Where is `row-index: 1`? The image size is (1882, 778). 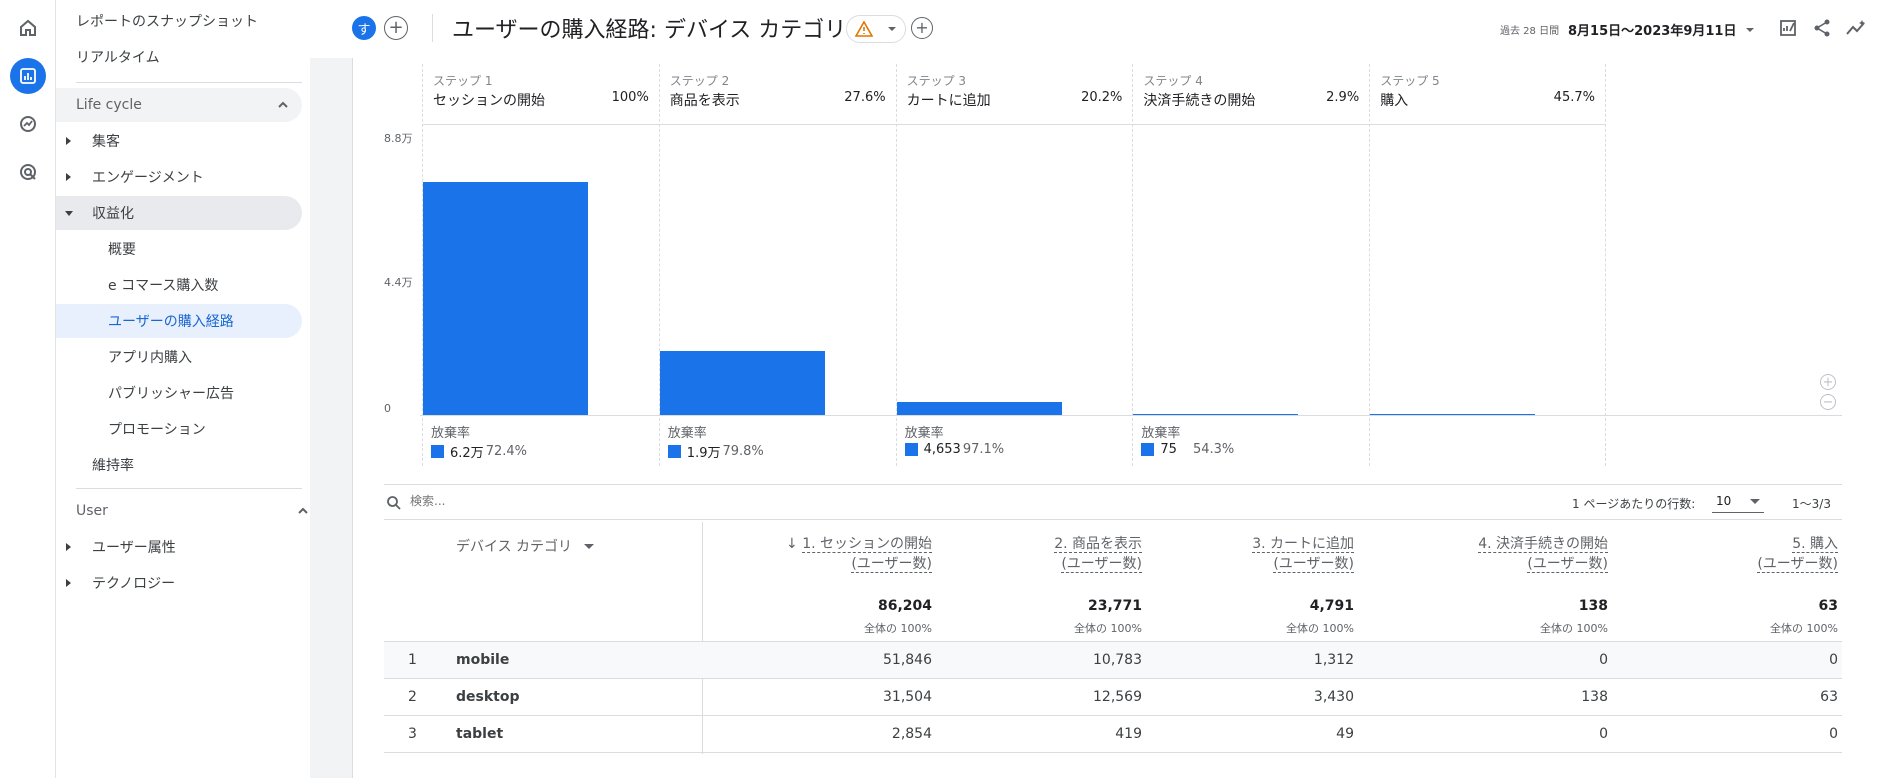 row-index: 1 is located at coordinates (412, 660).